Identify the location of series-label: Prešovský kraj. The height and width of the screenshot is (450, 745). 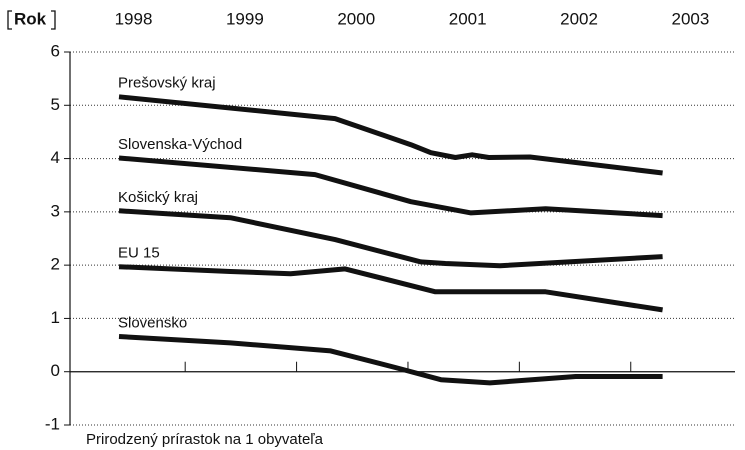
(167, 83).